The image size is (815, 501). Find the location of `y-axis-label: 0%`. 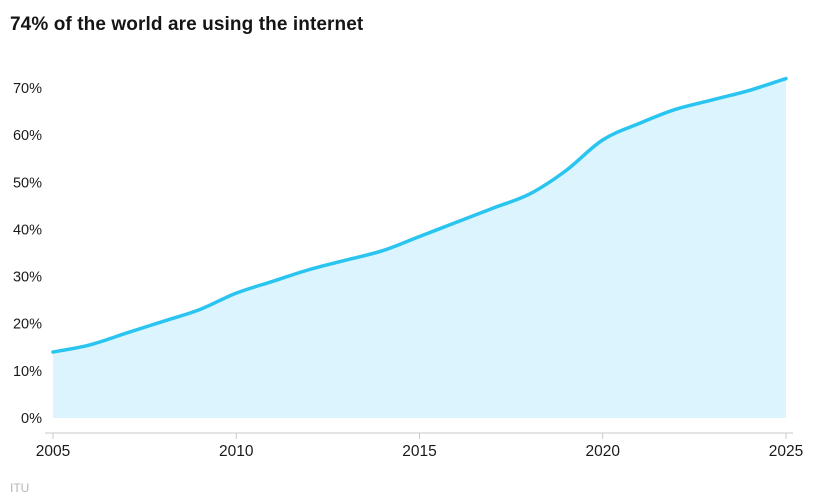

y-axis-label: 0% is located at coordinates (31, 419).